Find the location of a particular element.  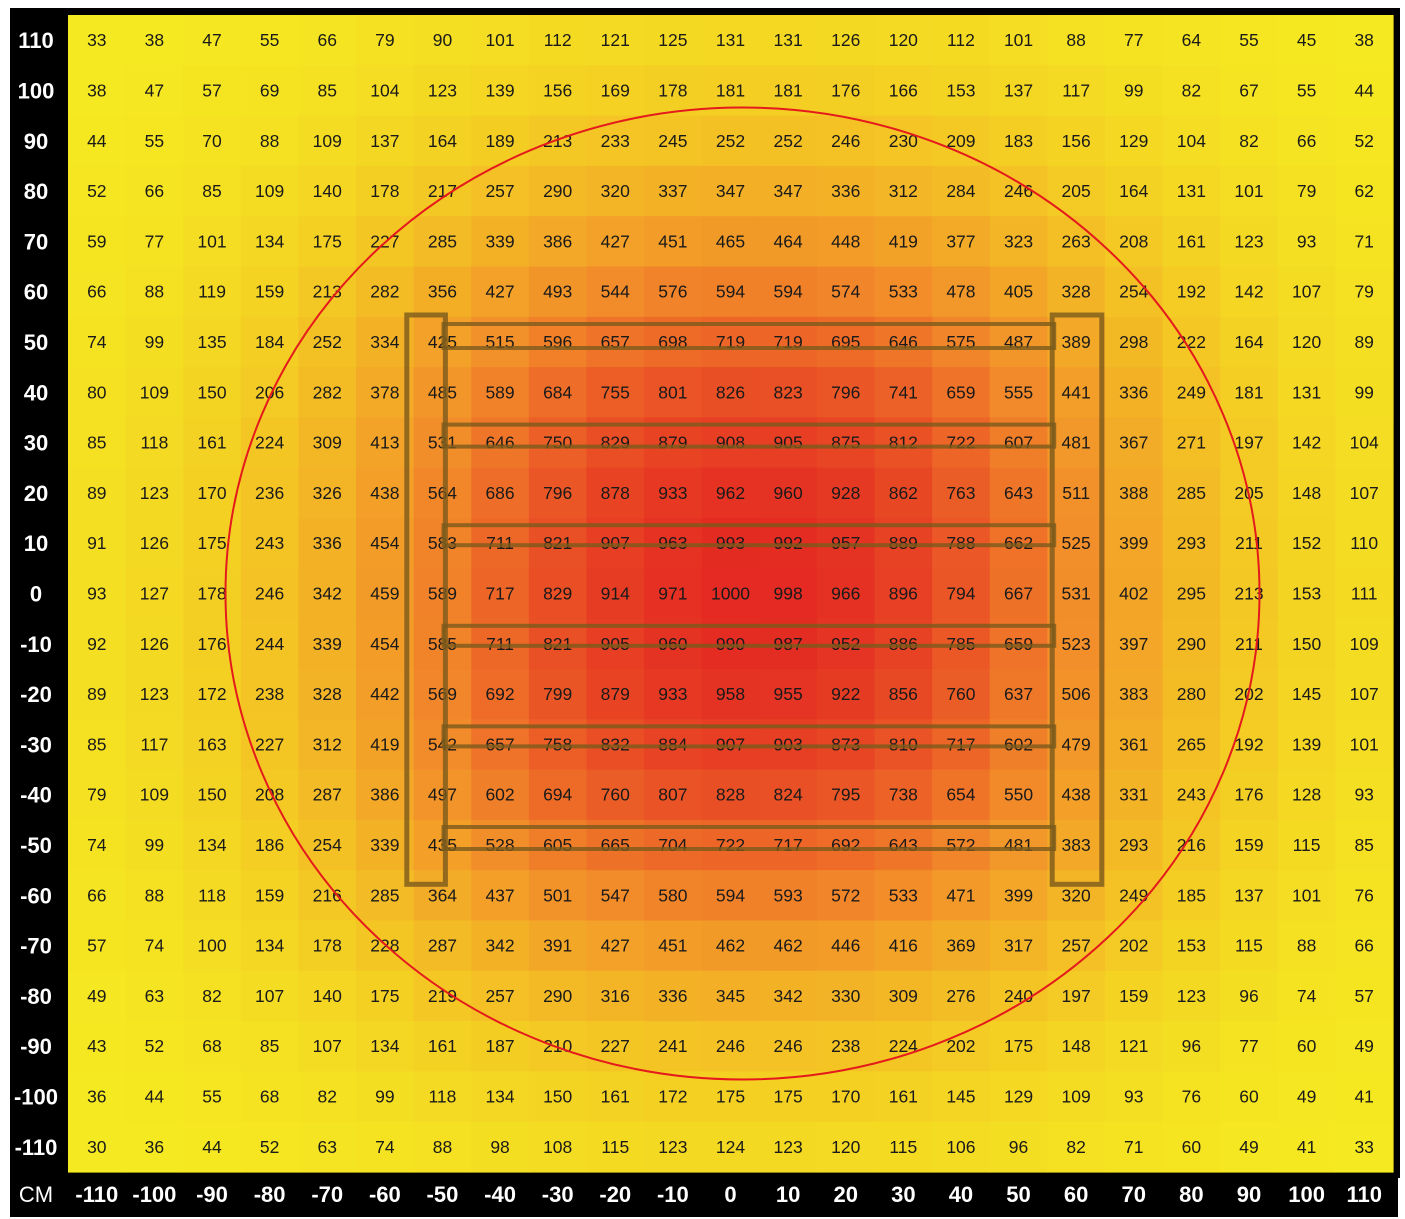

cell-value-label: 178 is located at coordinates (327, 946).